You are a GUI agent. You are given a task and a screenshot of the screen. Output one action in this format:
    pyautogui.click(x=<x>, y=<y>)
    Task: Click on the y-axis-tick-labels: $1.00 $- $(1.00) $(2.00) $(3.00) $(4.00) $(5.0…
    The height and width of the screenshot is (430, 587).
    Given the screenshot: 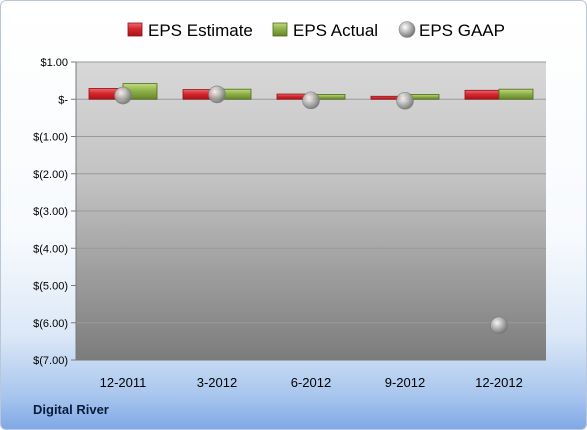 What is the action you would take?
    pyautogui.click(x=50, y=212)
    